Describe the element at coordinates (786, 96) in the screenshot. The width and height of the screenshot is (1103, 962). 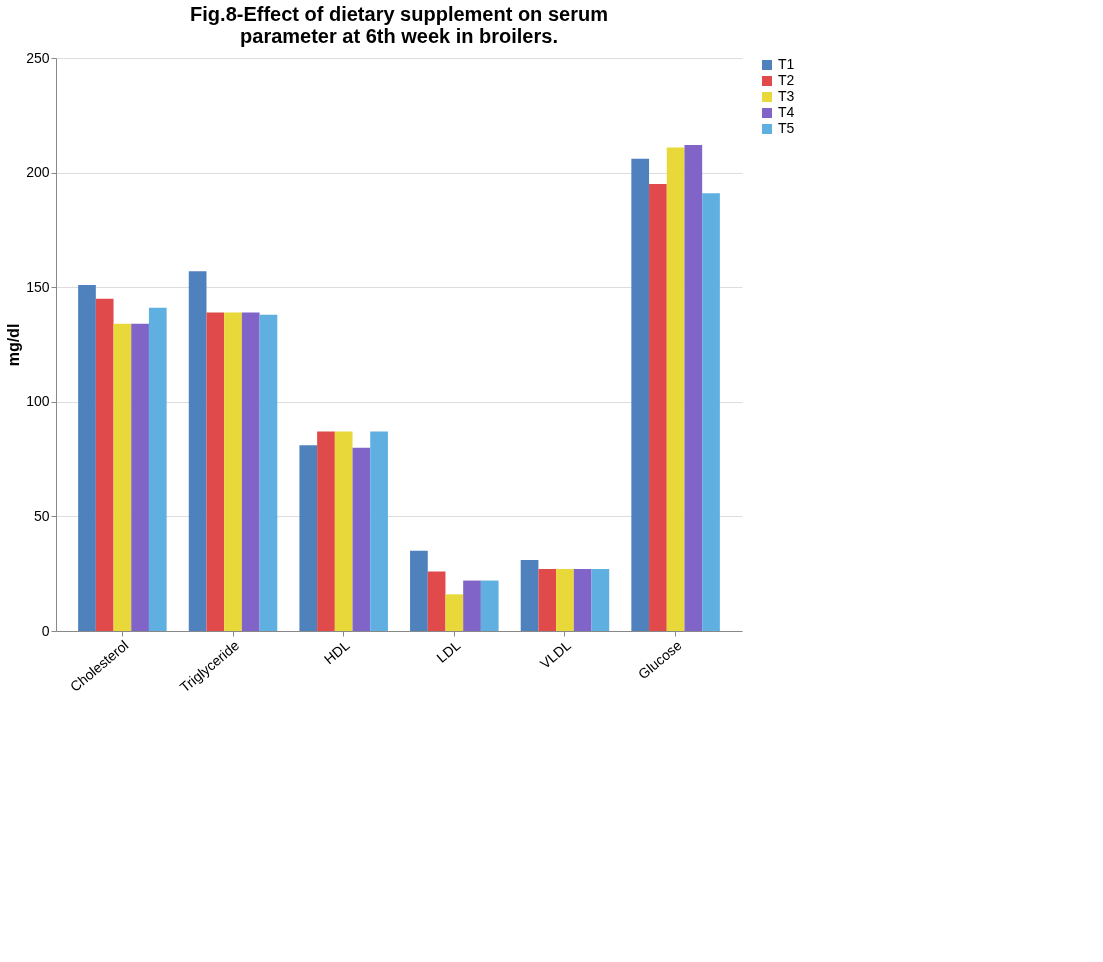
I see `legend-label: T3` at that location.